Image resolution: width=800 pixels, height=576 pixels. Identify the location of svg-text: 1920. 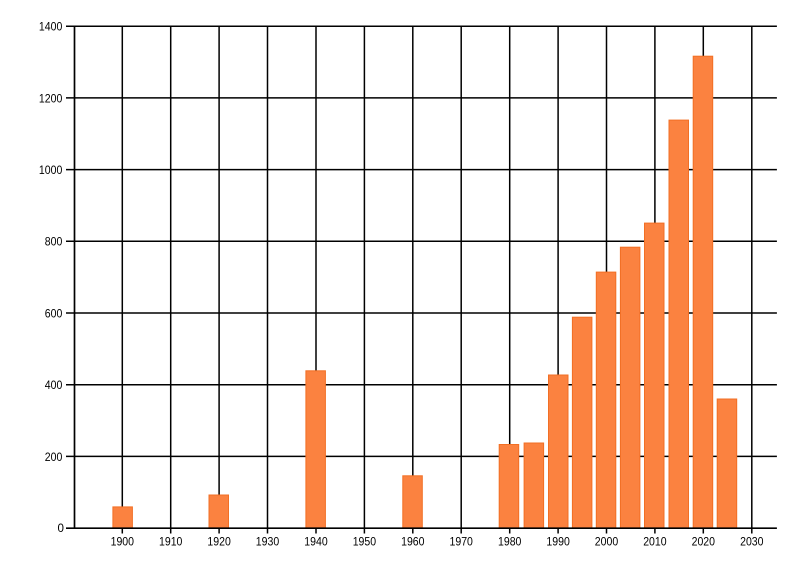
(218, 541).